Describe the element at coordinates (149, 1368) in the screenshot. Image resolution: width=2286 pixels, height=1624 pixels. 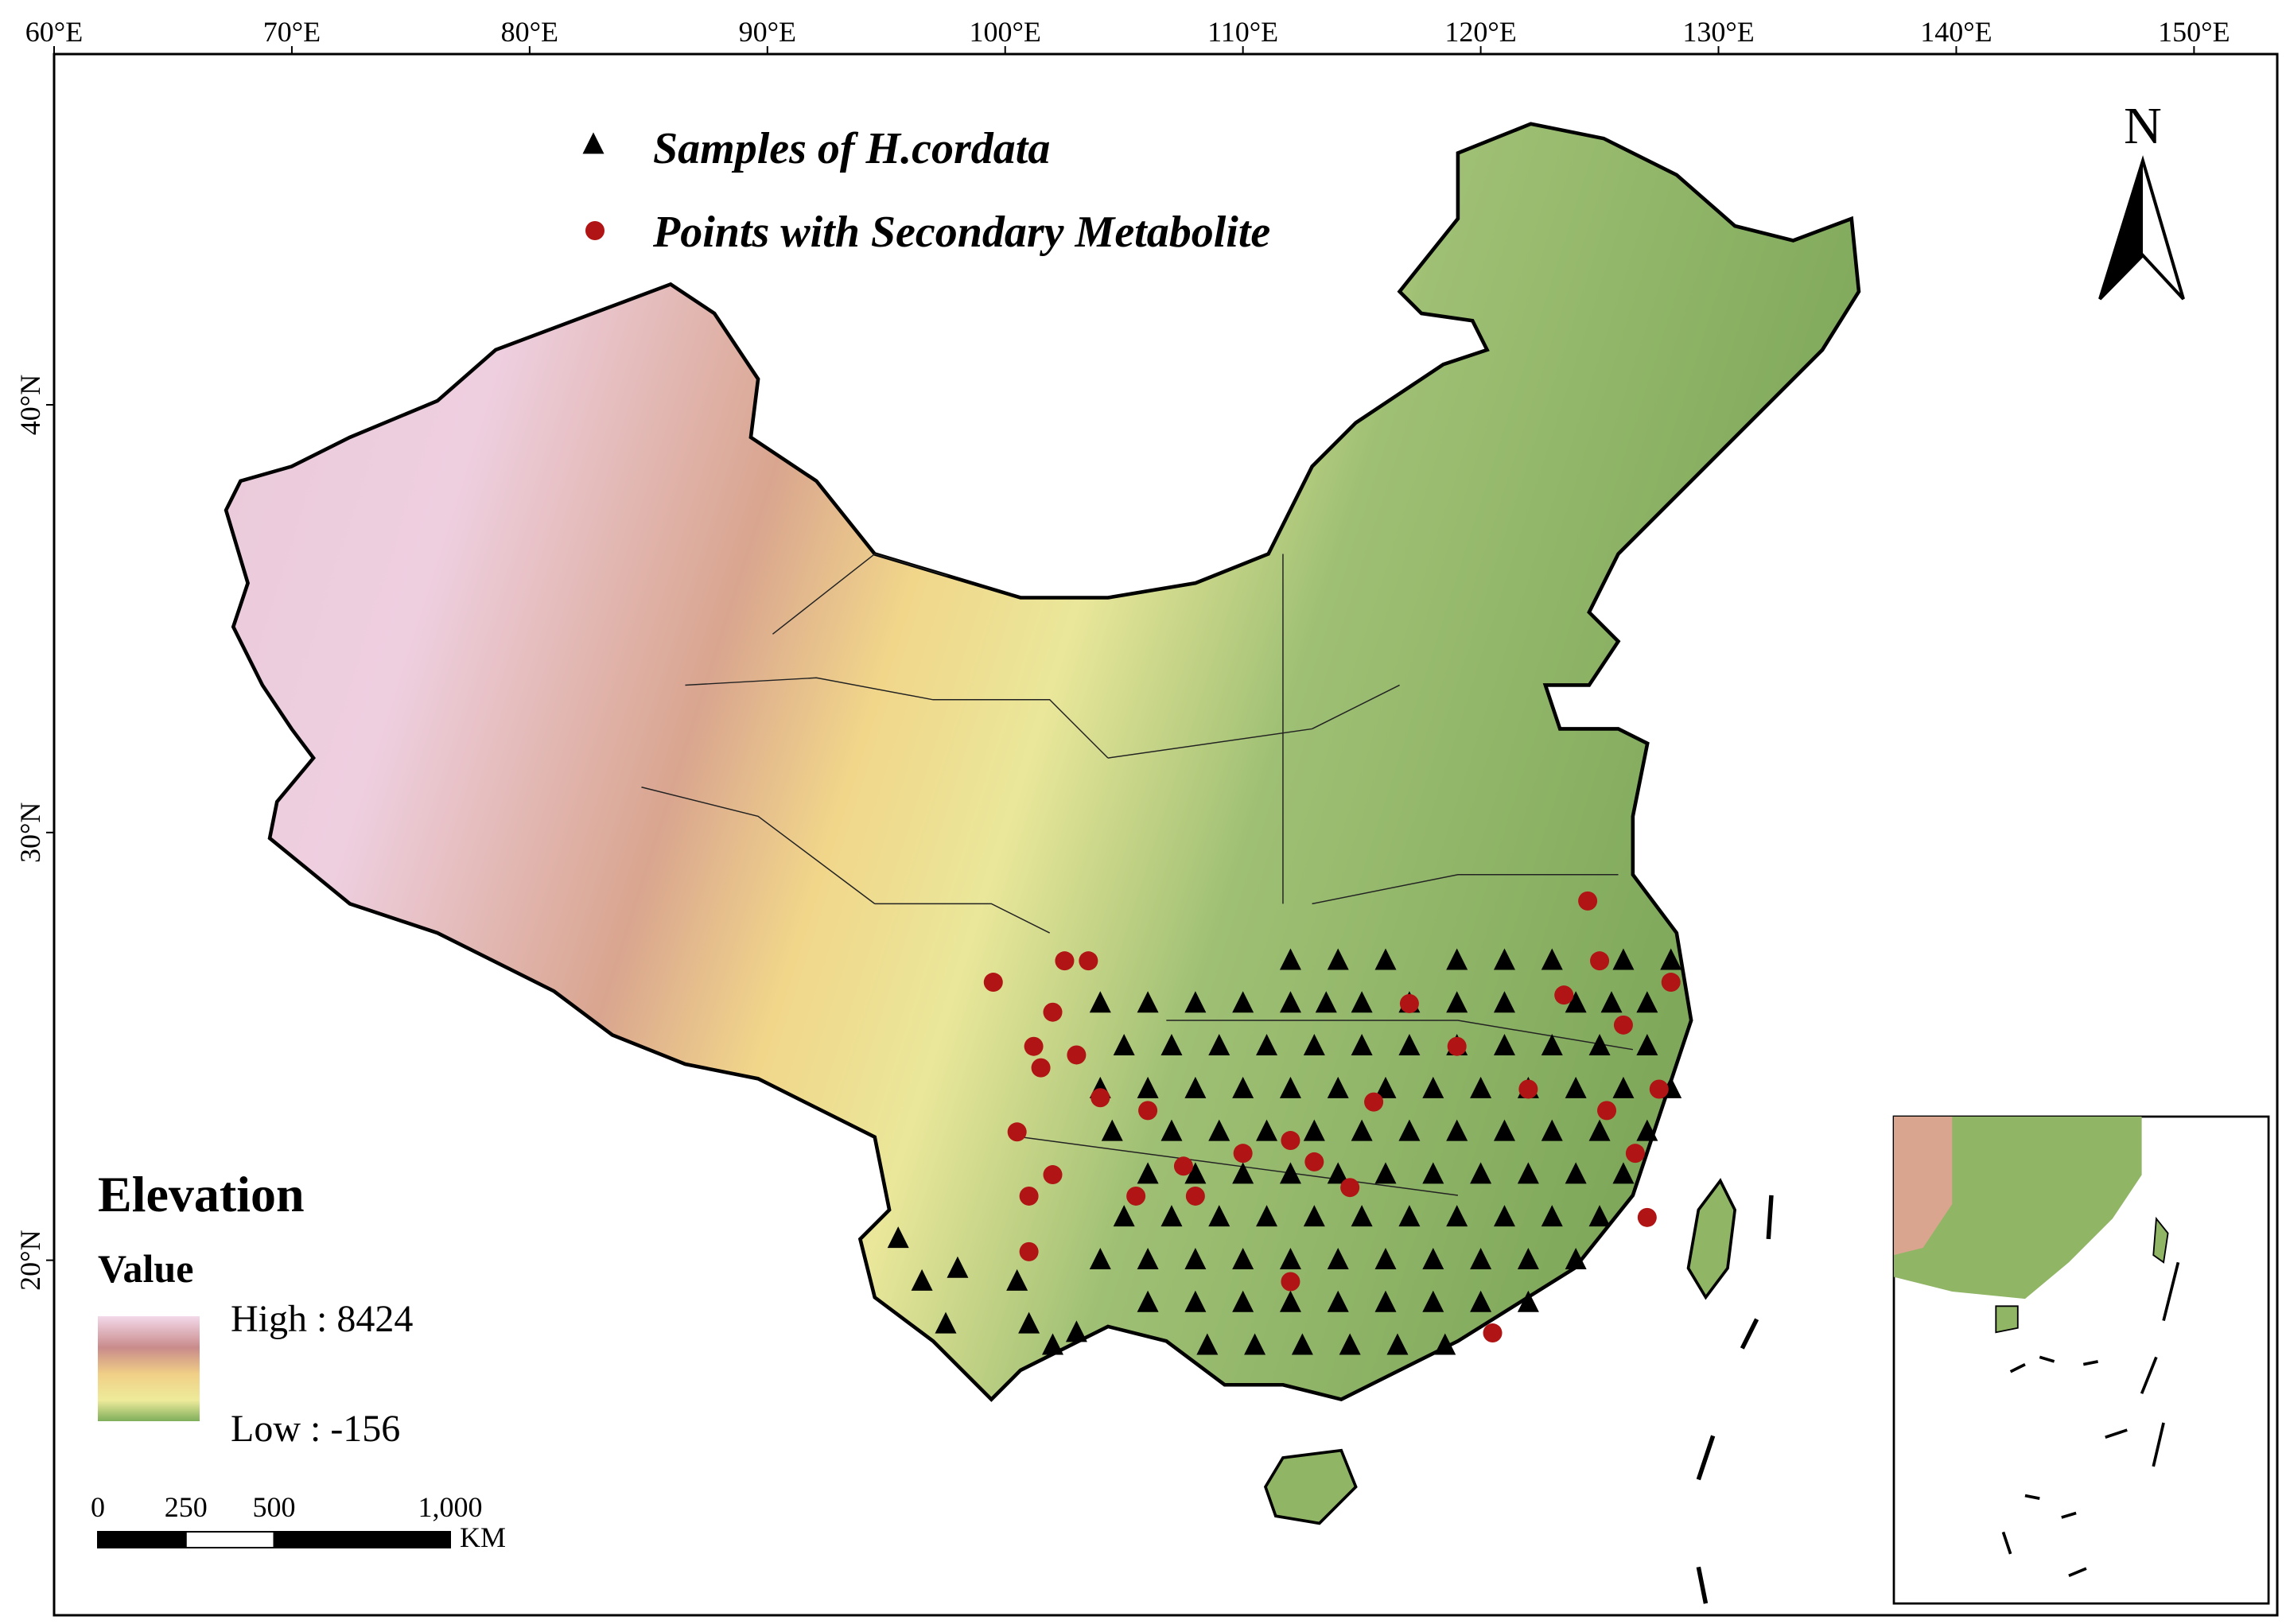
I see `legend-colorbar` at that location.